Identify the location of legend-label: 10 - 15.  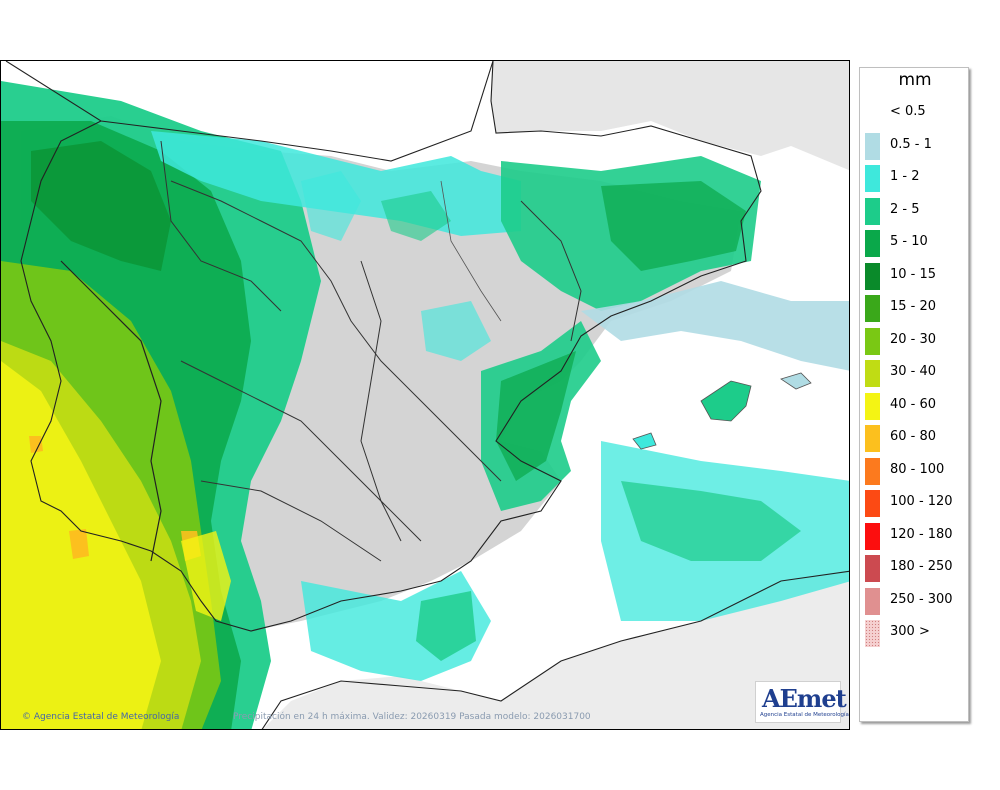
(913, 274).